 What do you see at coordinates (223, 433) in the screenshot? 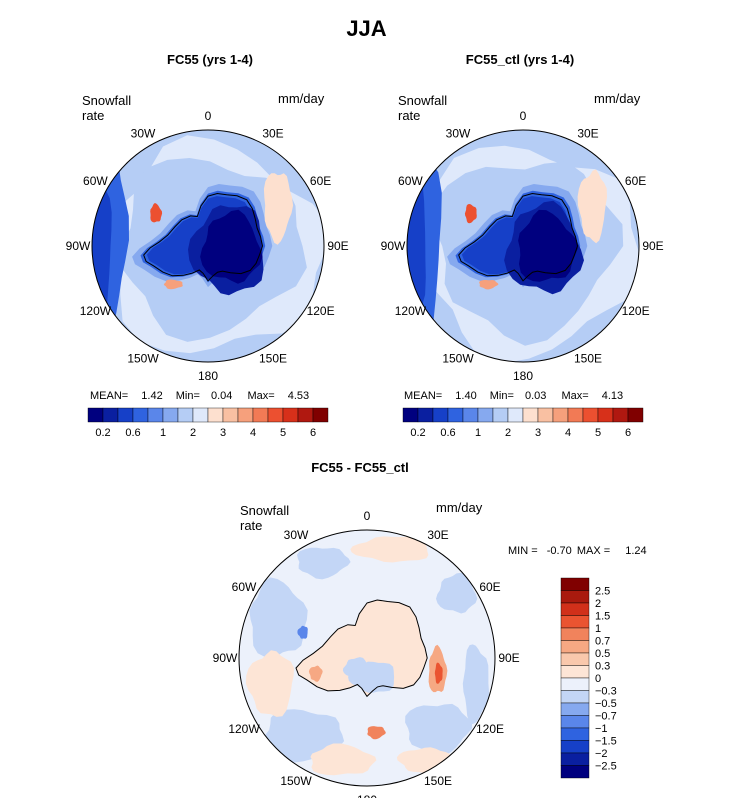
I see `colorbar-tick: 3` at bounding box center [223, 433].